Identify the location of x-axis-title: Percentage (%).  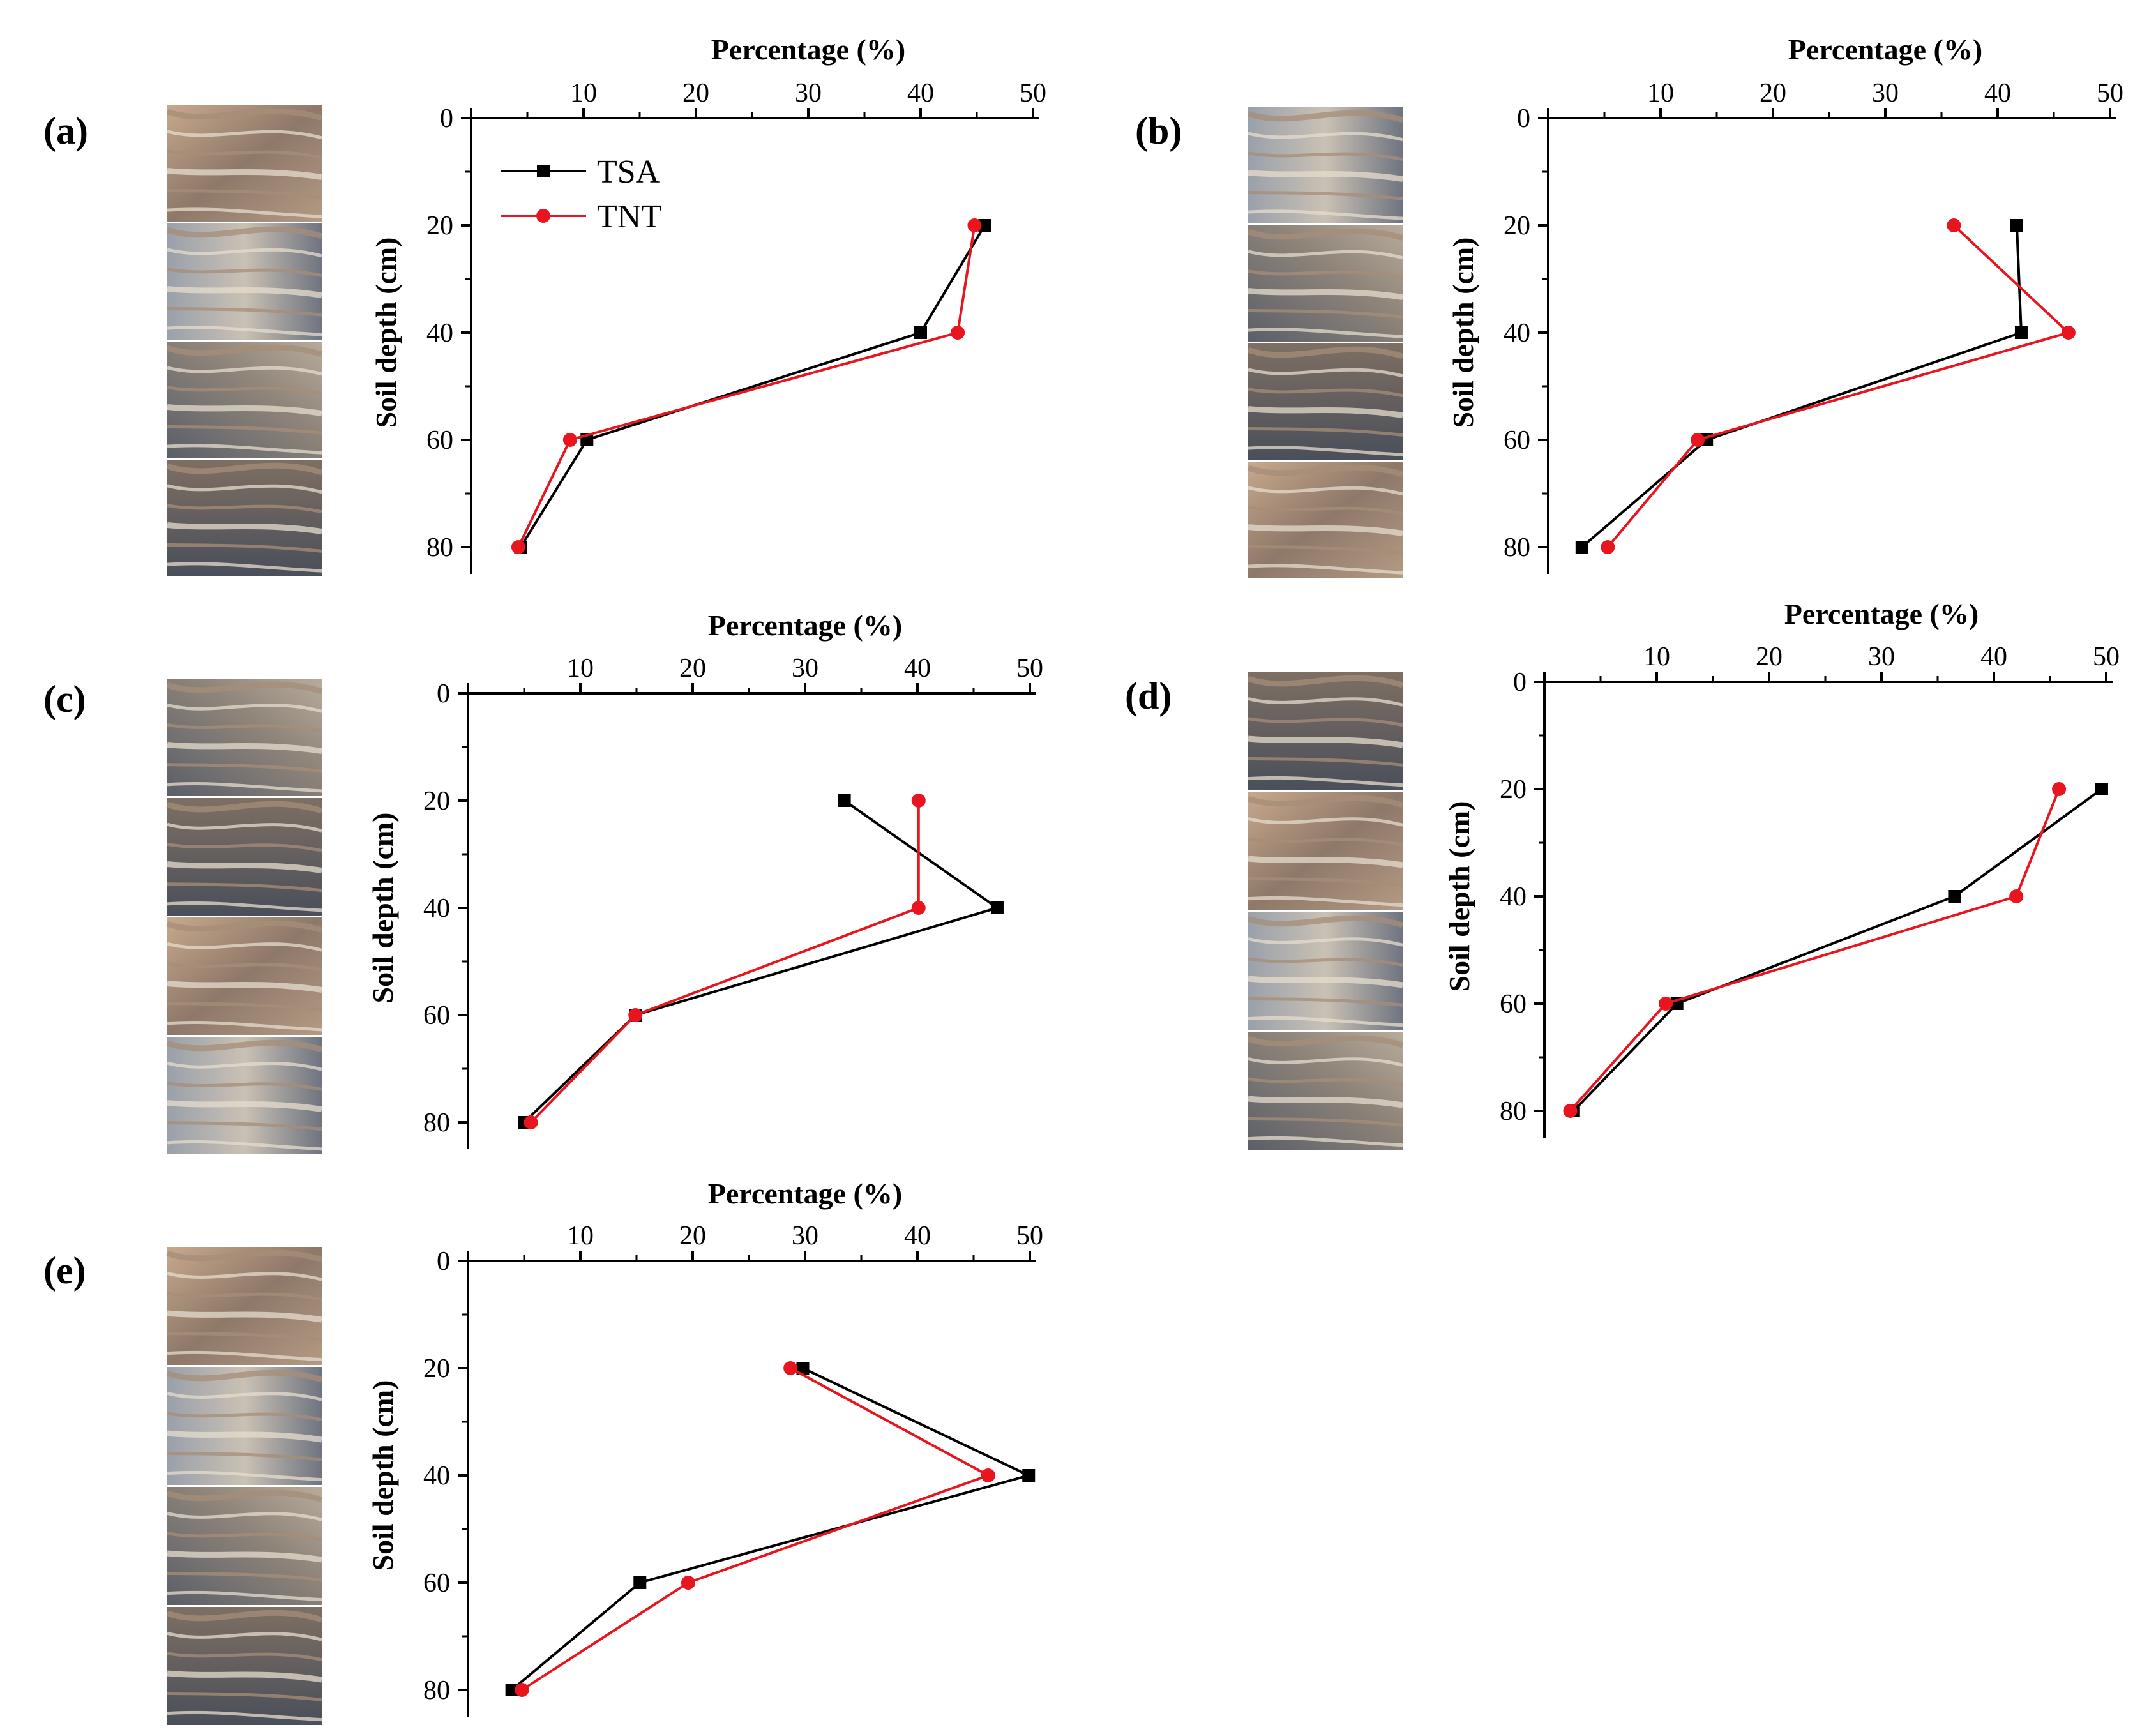
(808, 49).